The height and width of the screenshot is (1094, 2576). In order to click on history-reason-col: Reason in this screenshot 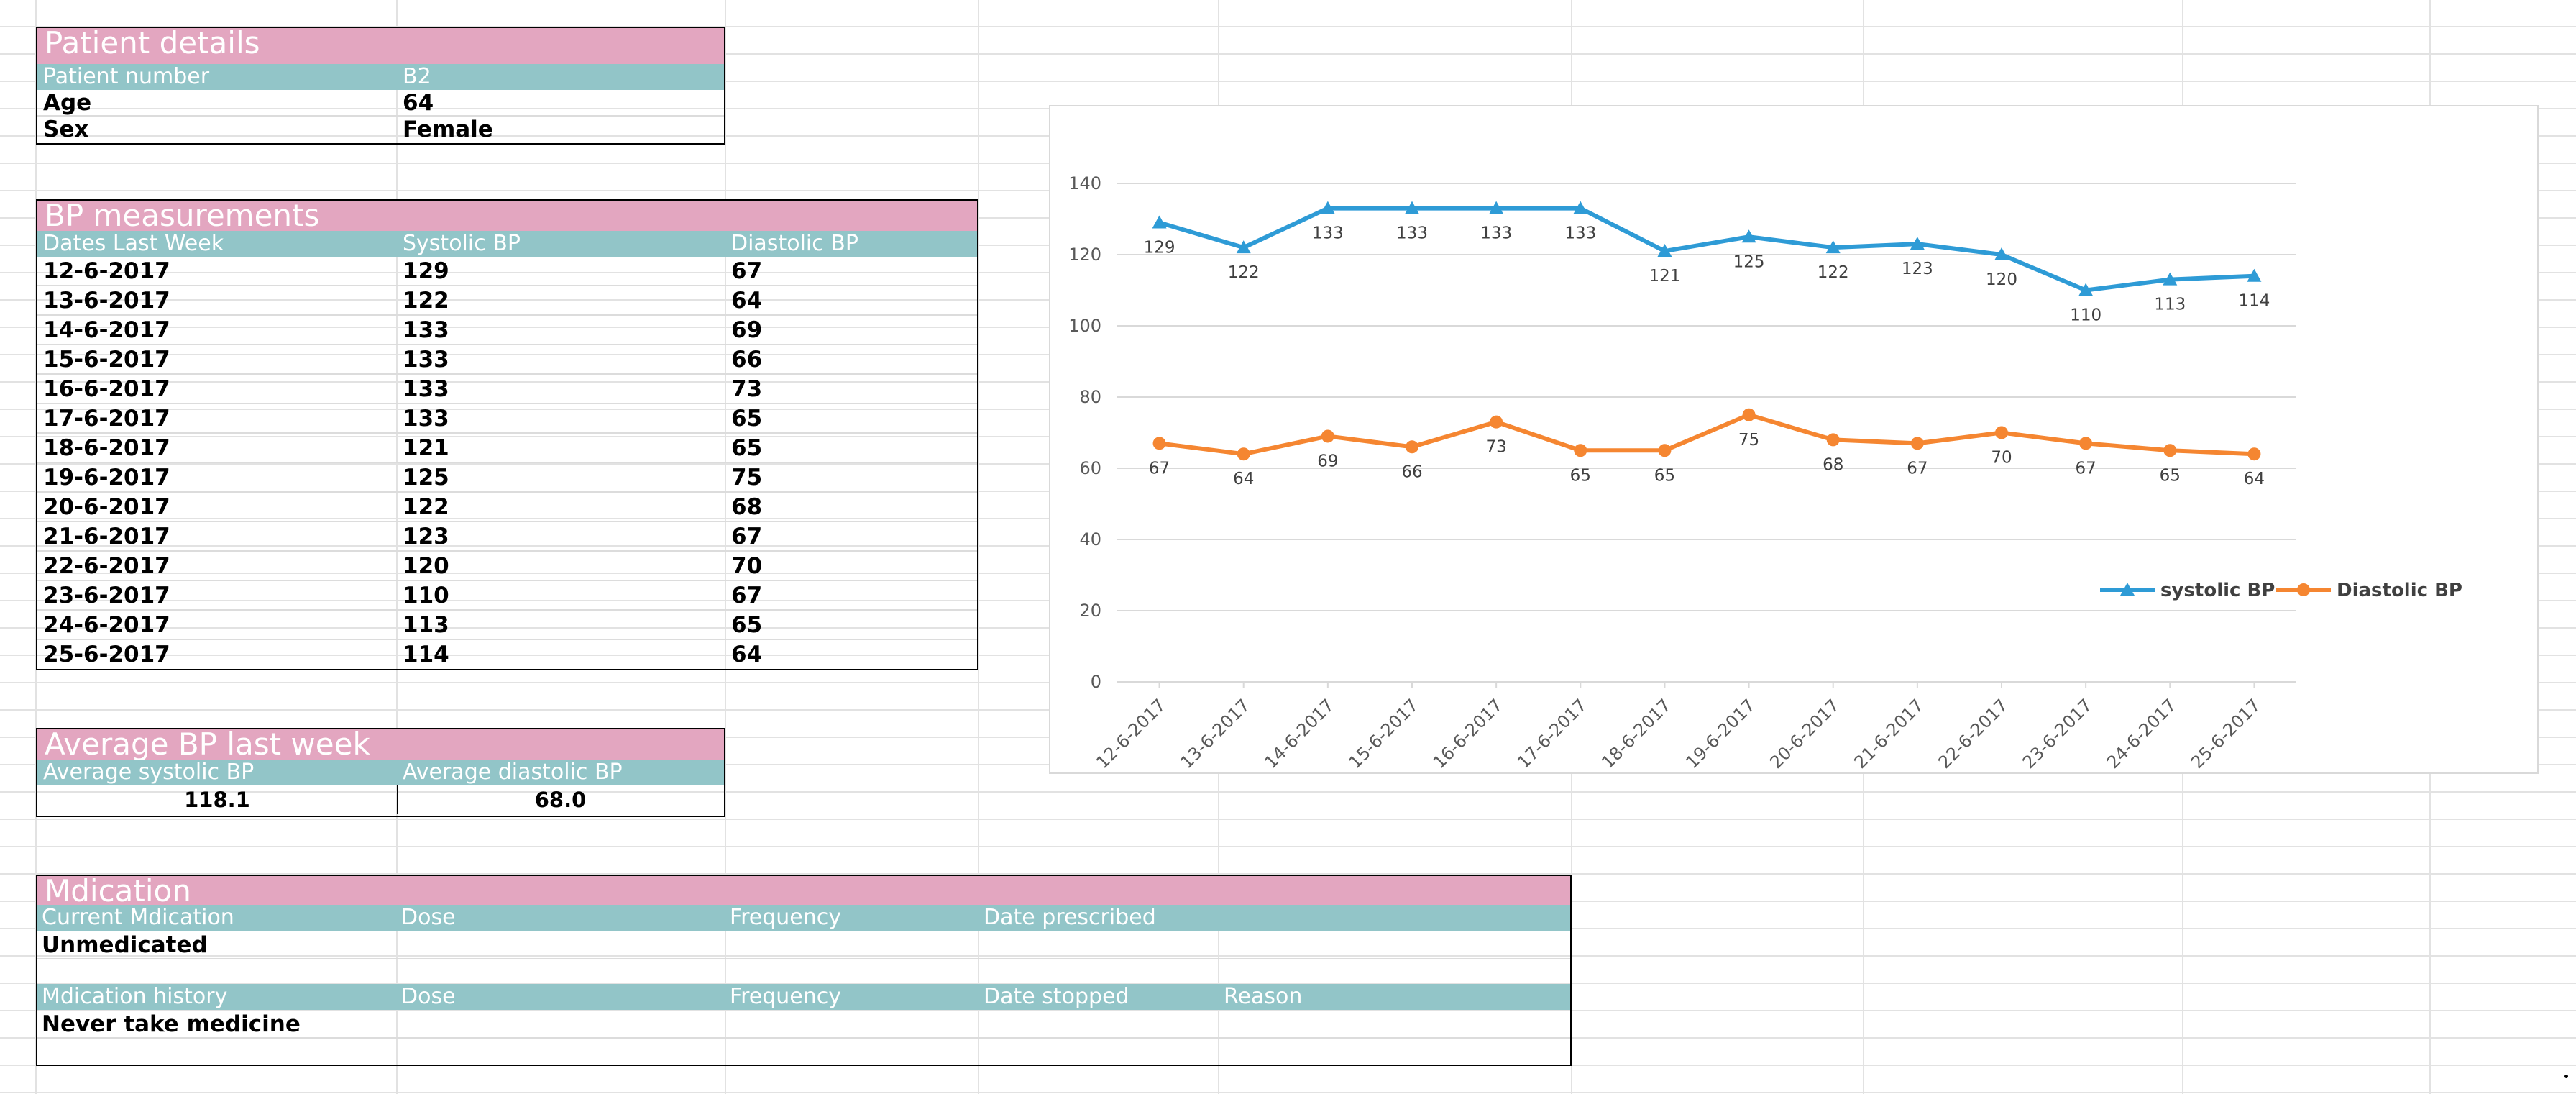, I will do `click(1263, 996)`.